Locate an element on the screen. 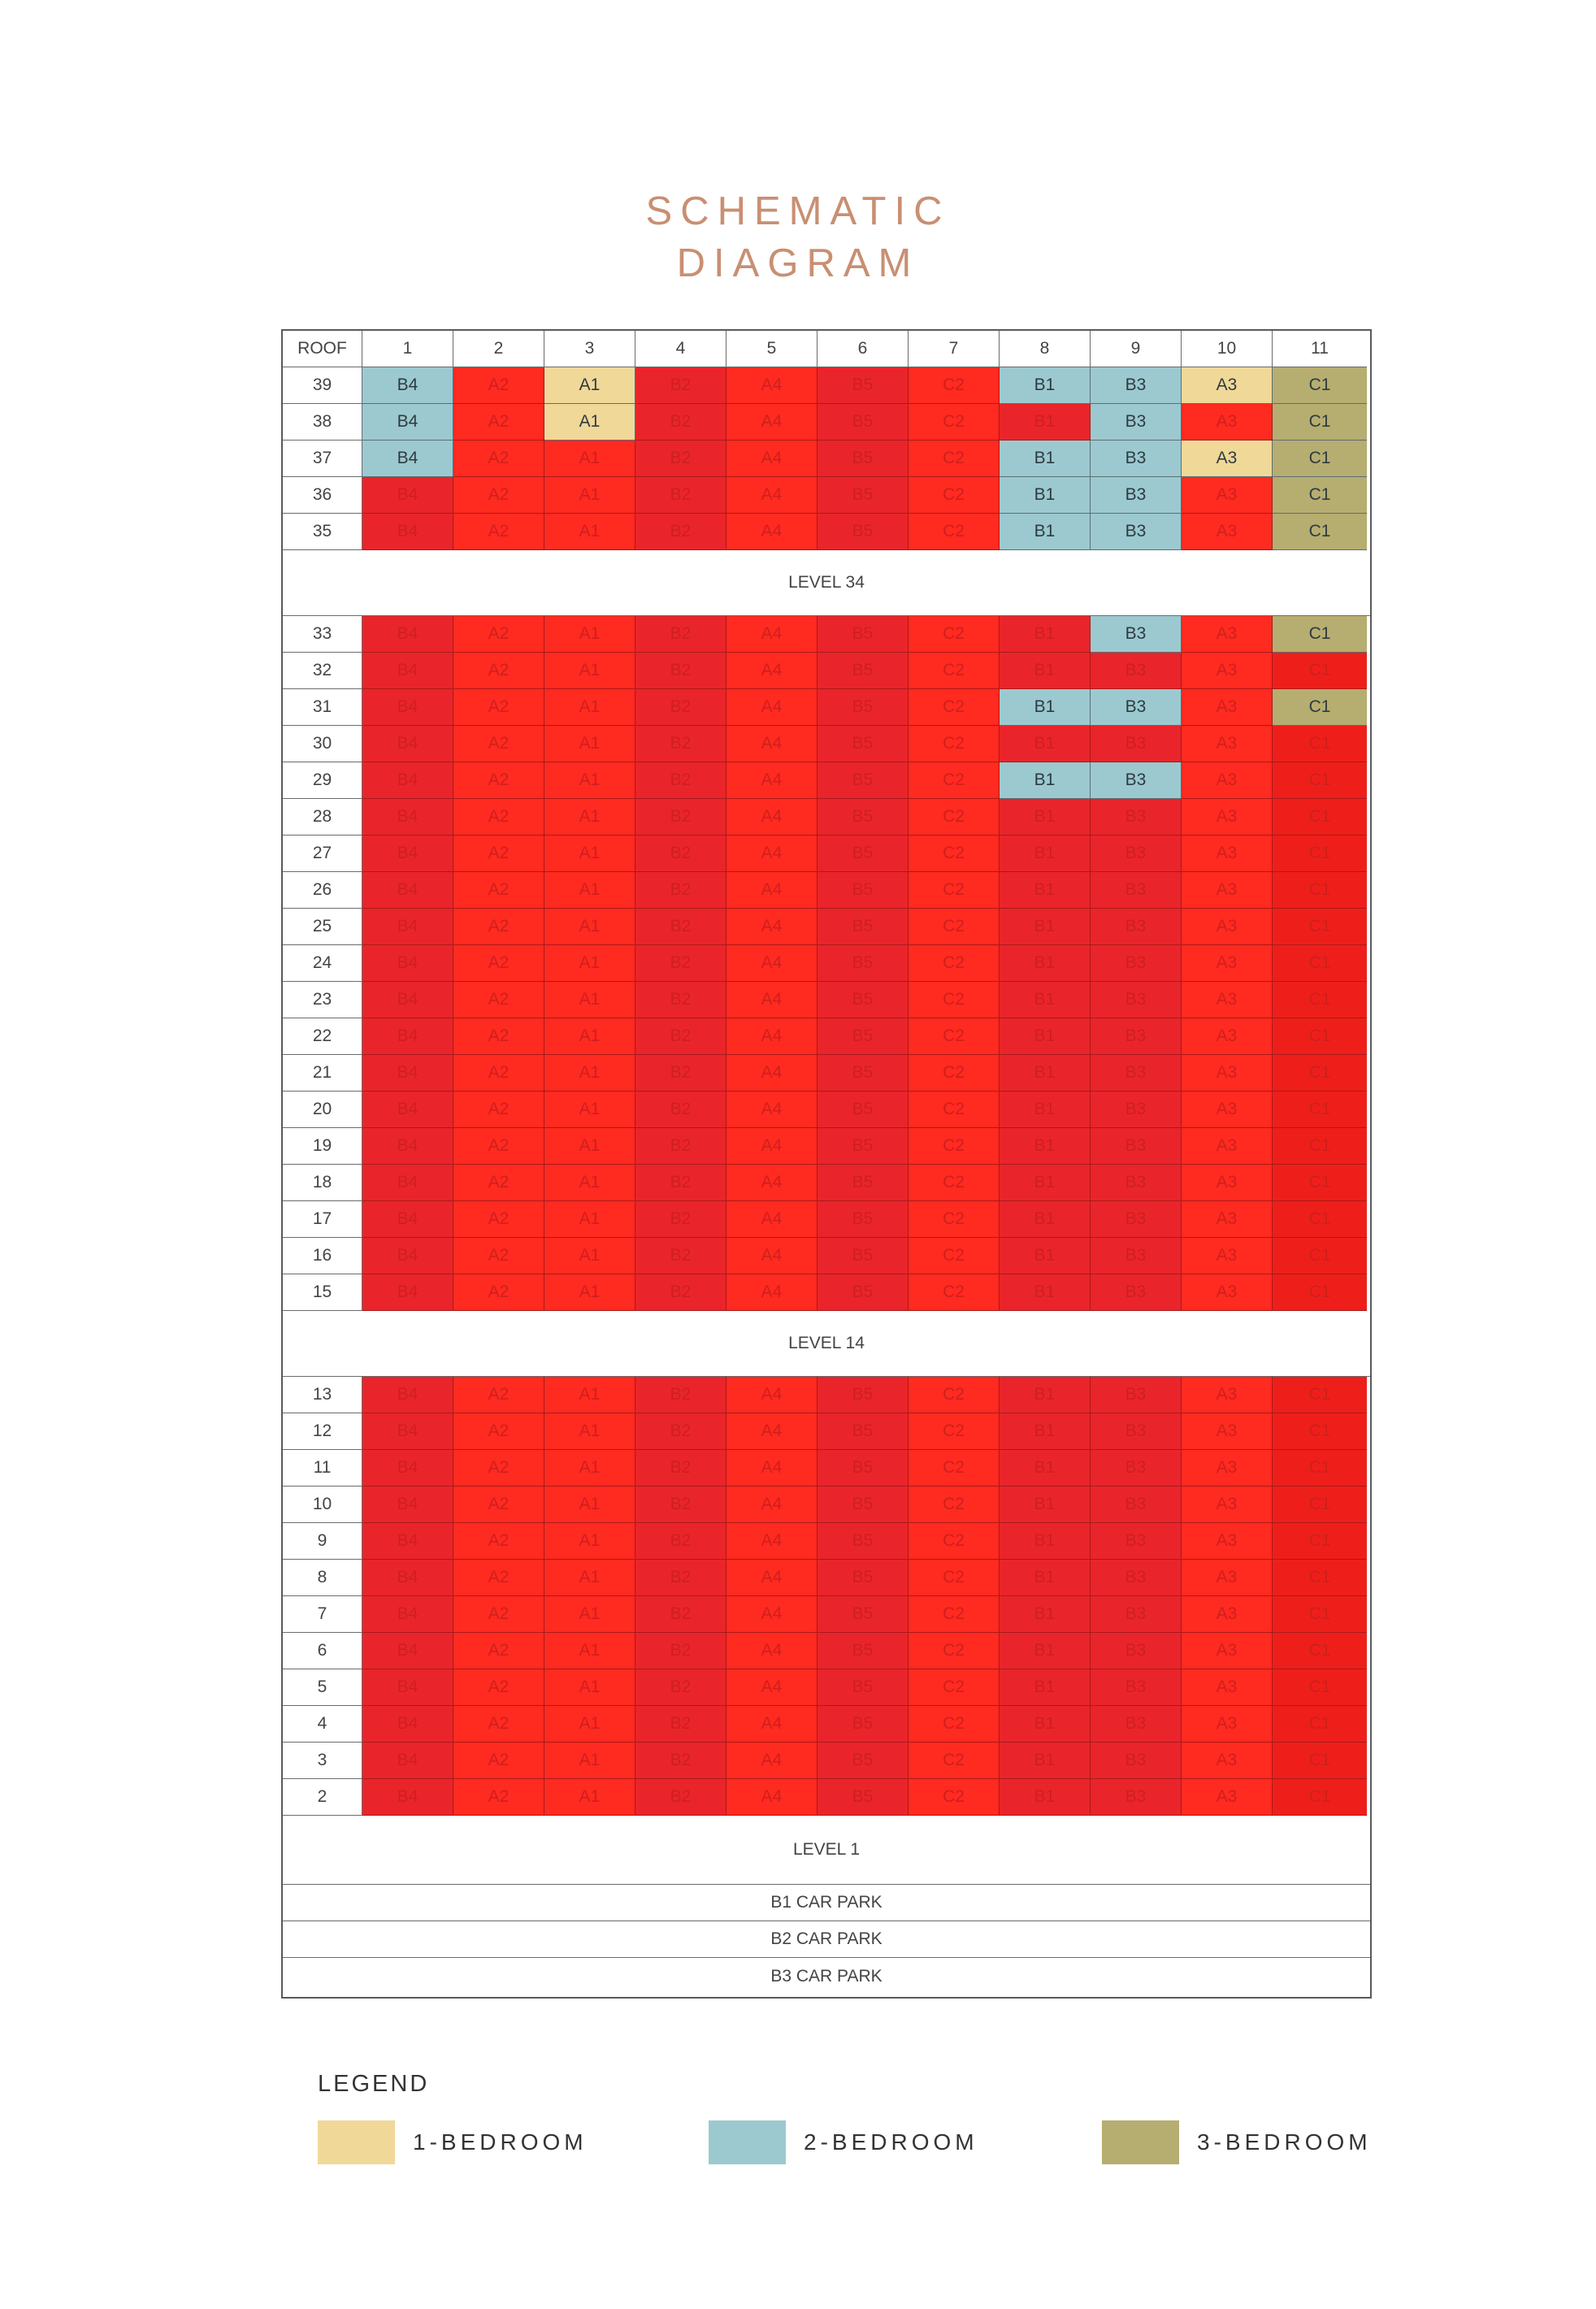 This screenshot has width=1596, height=2309. floor-row: 6 B4 A2 A1 B2 A4 B5 C2 B1 B3 A3 C1 is located at coordinates (826, 1651).